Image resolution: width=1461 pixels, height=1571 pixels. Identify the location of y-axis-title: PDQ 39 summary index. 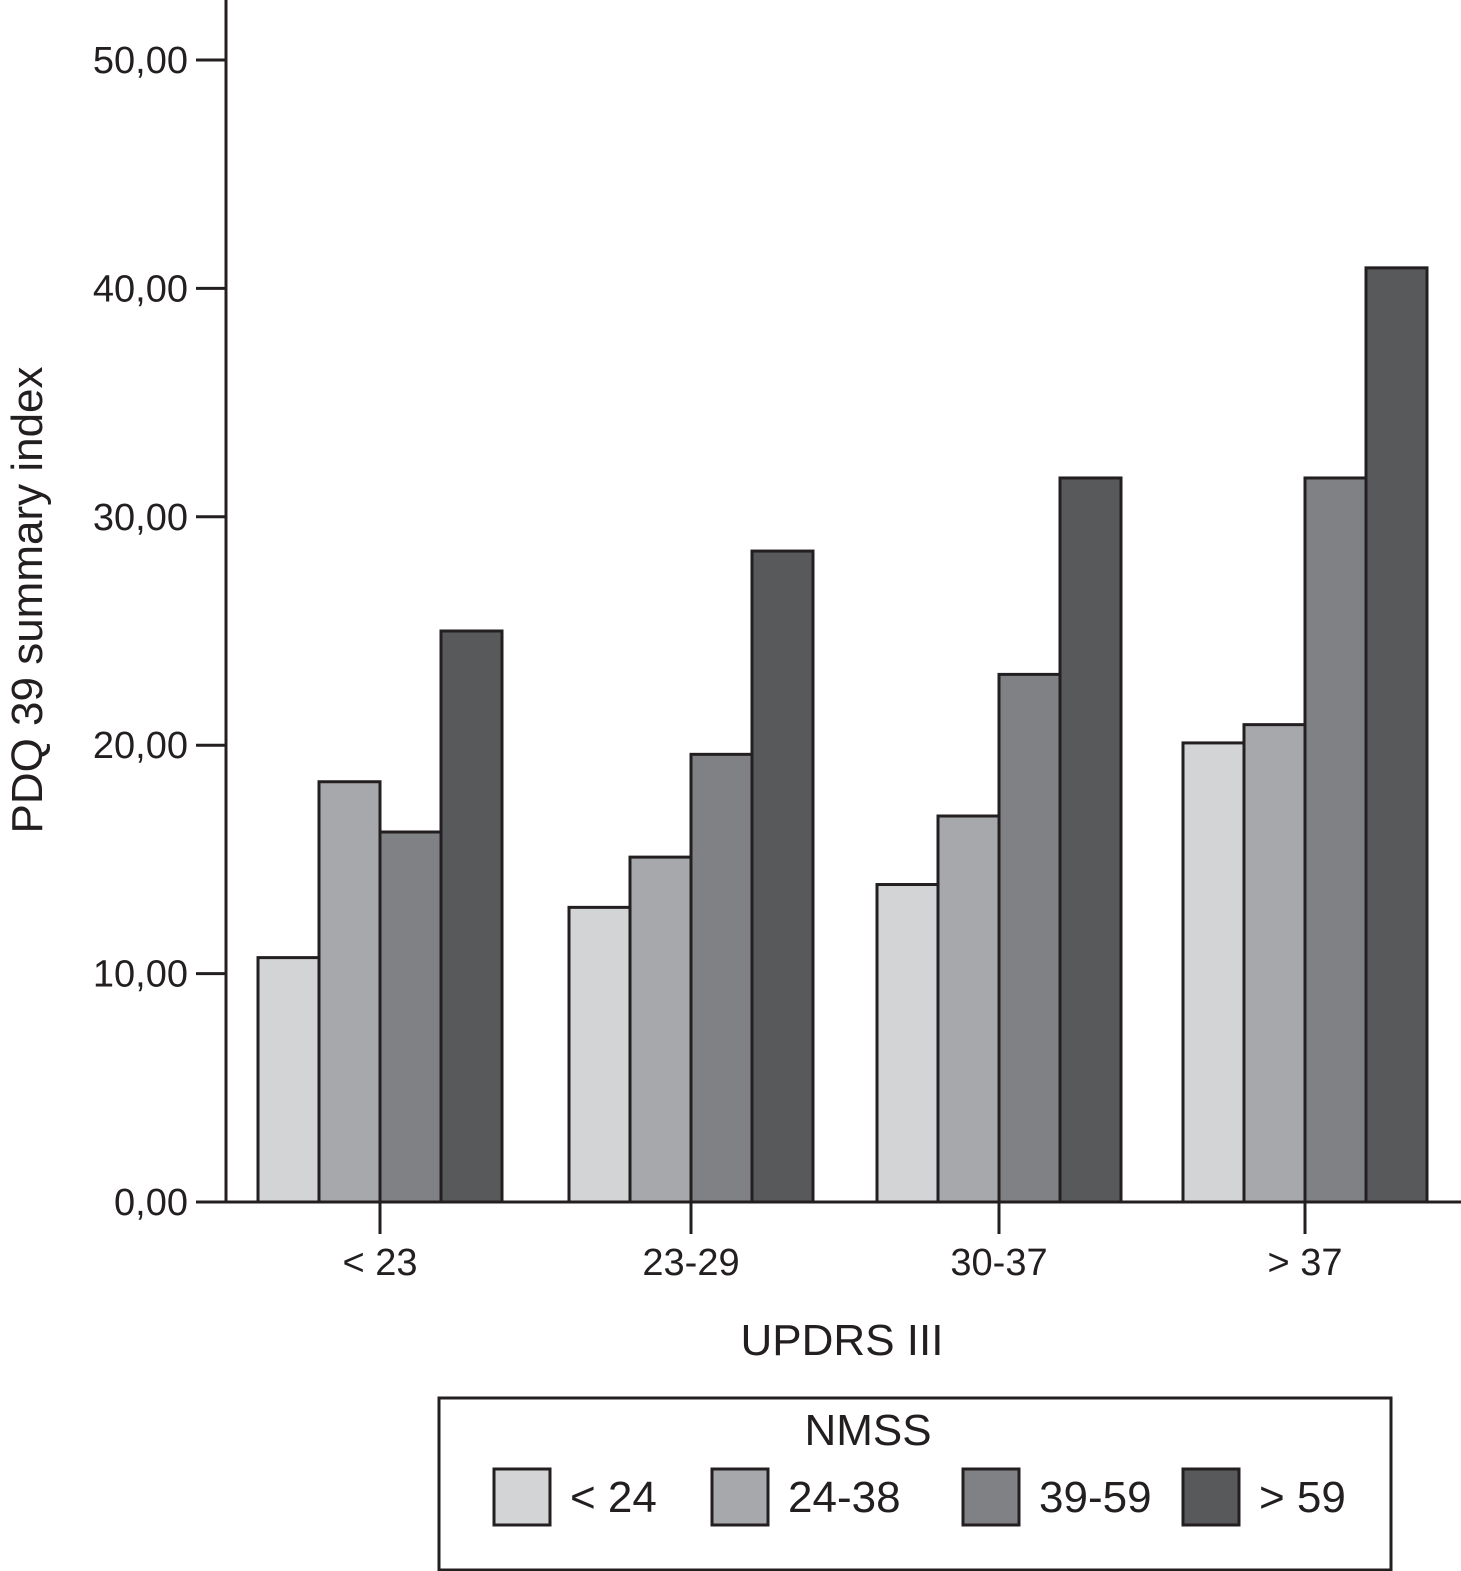
(27, 599).